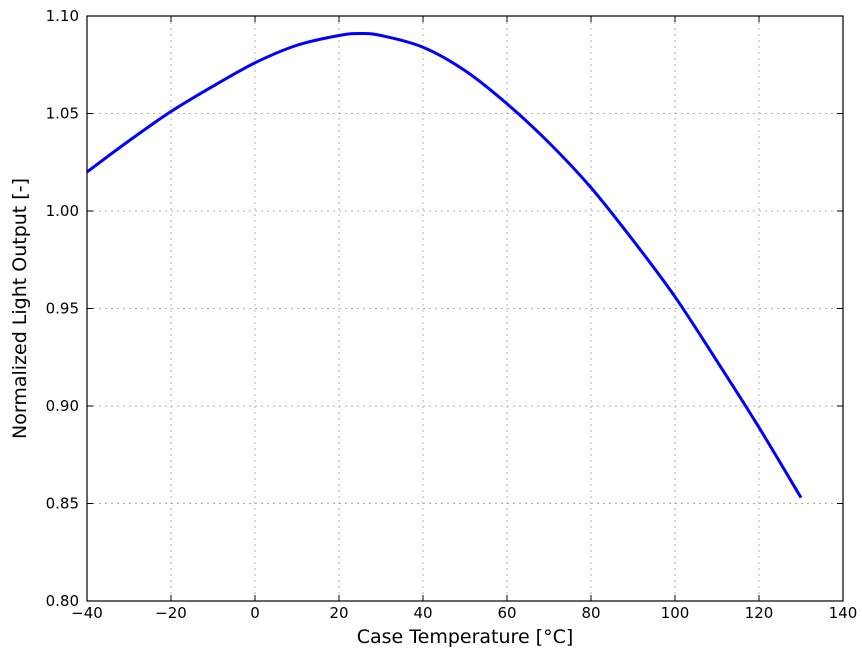 This screenshot has width=862, height=654. What do you see at coordinates (171, 613) in the screenshot?
I see `x-tick-label: −20` at bounding box center [171, 613].